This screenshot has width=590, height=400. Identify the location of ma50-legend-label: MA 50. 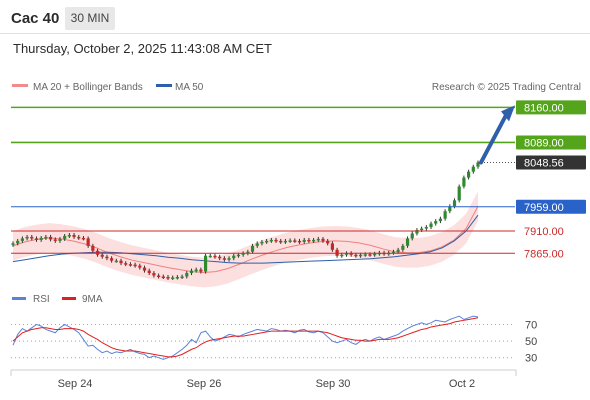
(189, 87).